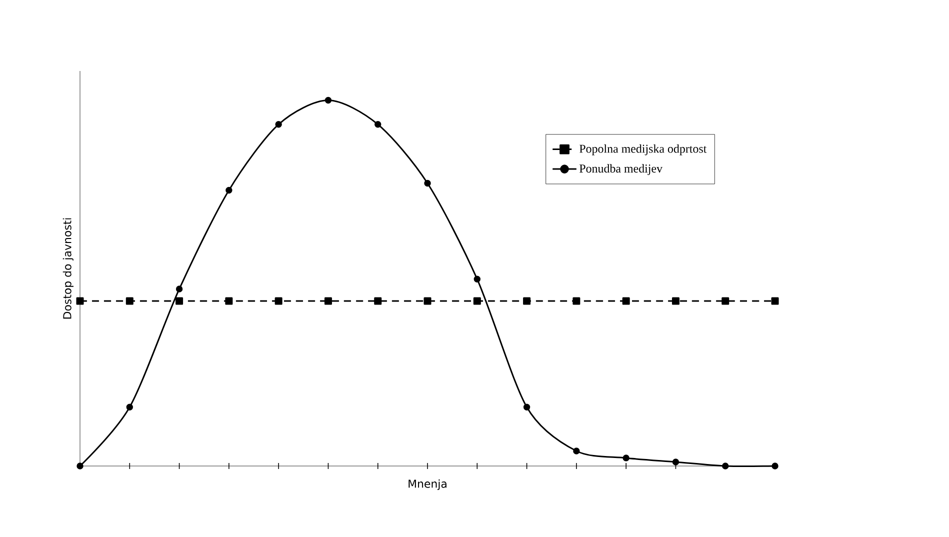 This screenshot has height=537, width=949. I want to click on legend-label: Popolna medijska odprtost, so click(643, 150).